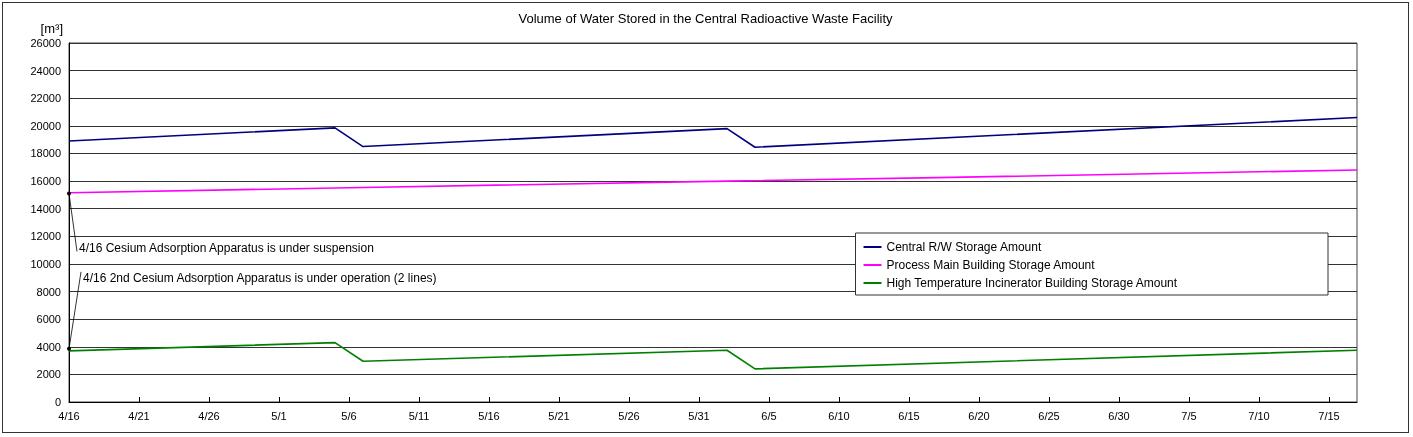 This screenshot has height=437, width=1413. What do you see at coordinates (45, 181) in the screenshot?
I see `y-tick-label: 16000` at bounding box center [45, 181].